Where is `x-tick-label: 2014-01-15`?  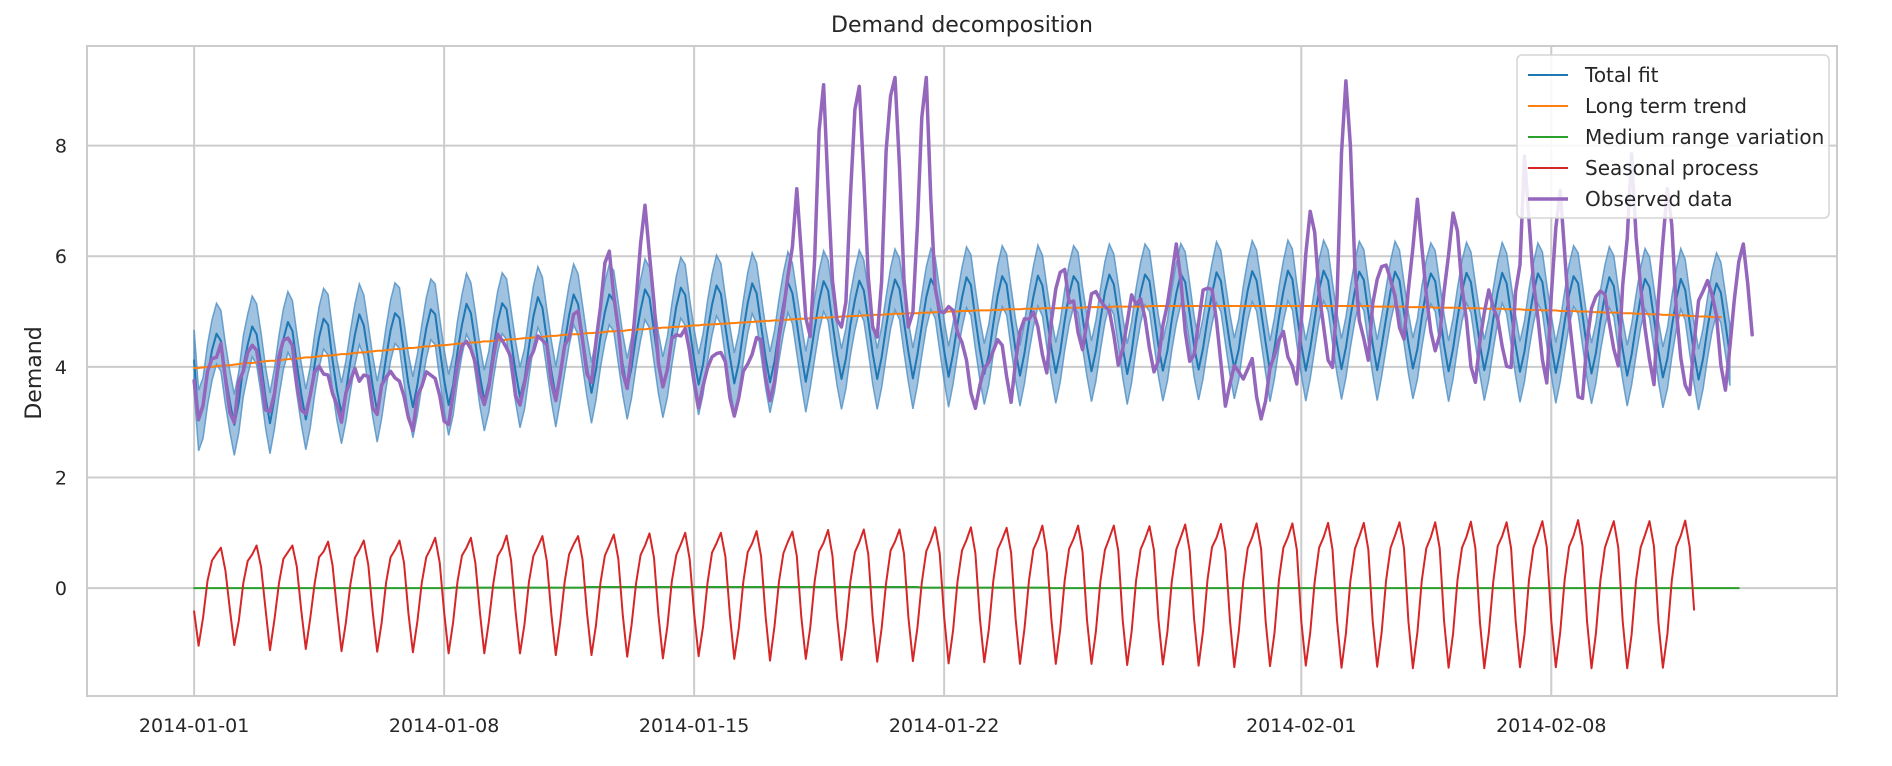 x-tick-label: 2014-01-15 is located at coordinates (694, 726).